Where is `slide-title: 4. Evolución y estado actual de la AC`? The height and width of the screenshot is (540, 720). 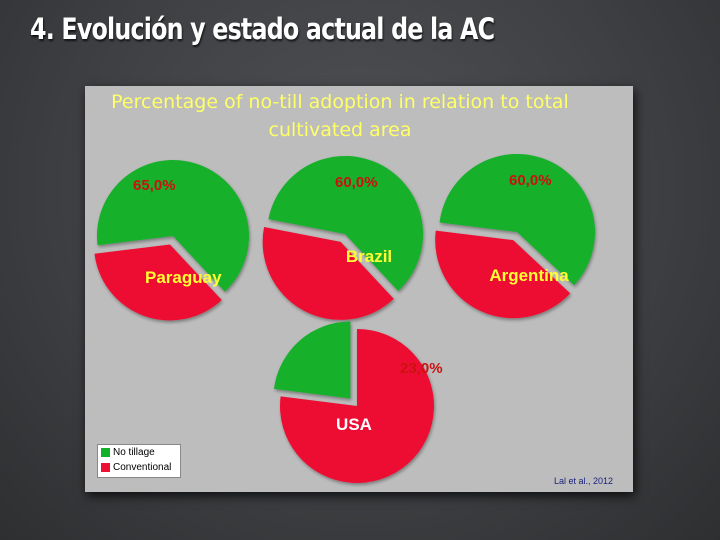
slide-title: 4. Evolución y estado actual de la AC is located at coordinates (262, 29).